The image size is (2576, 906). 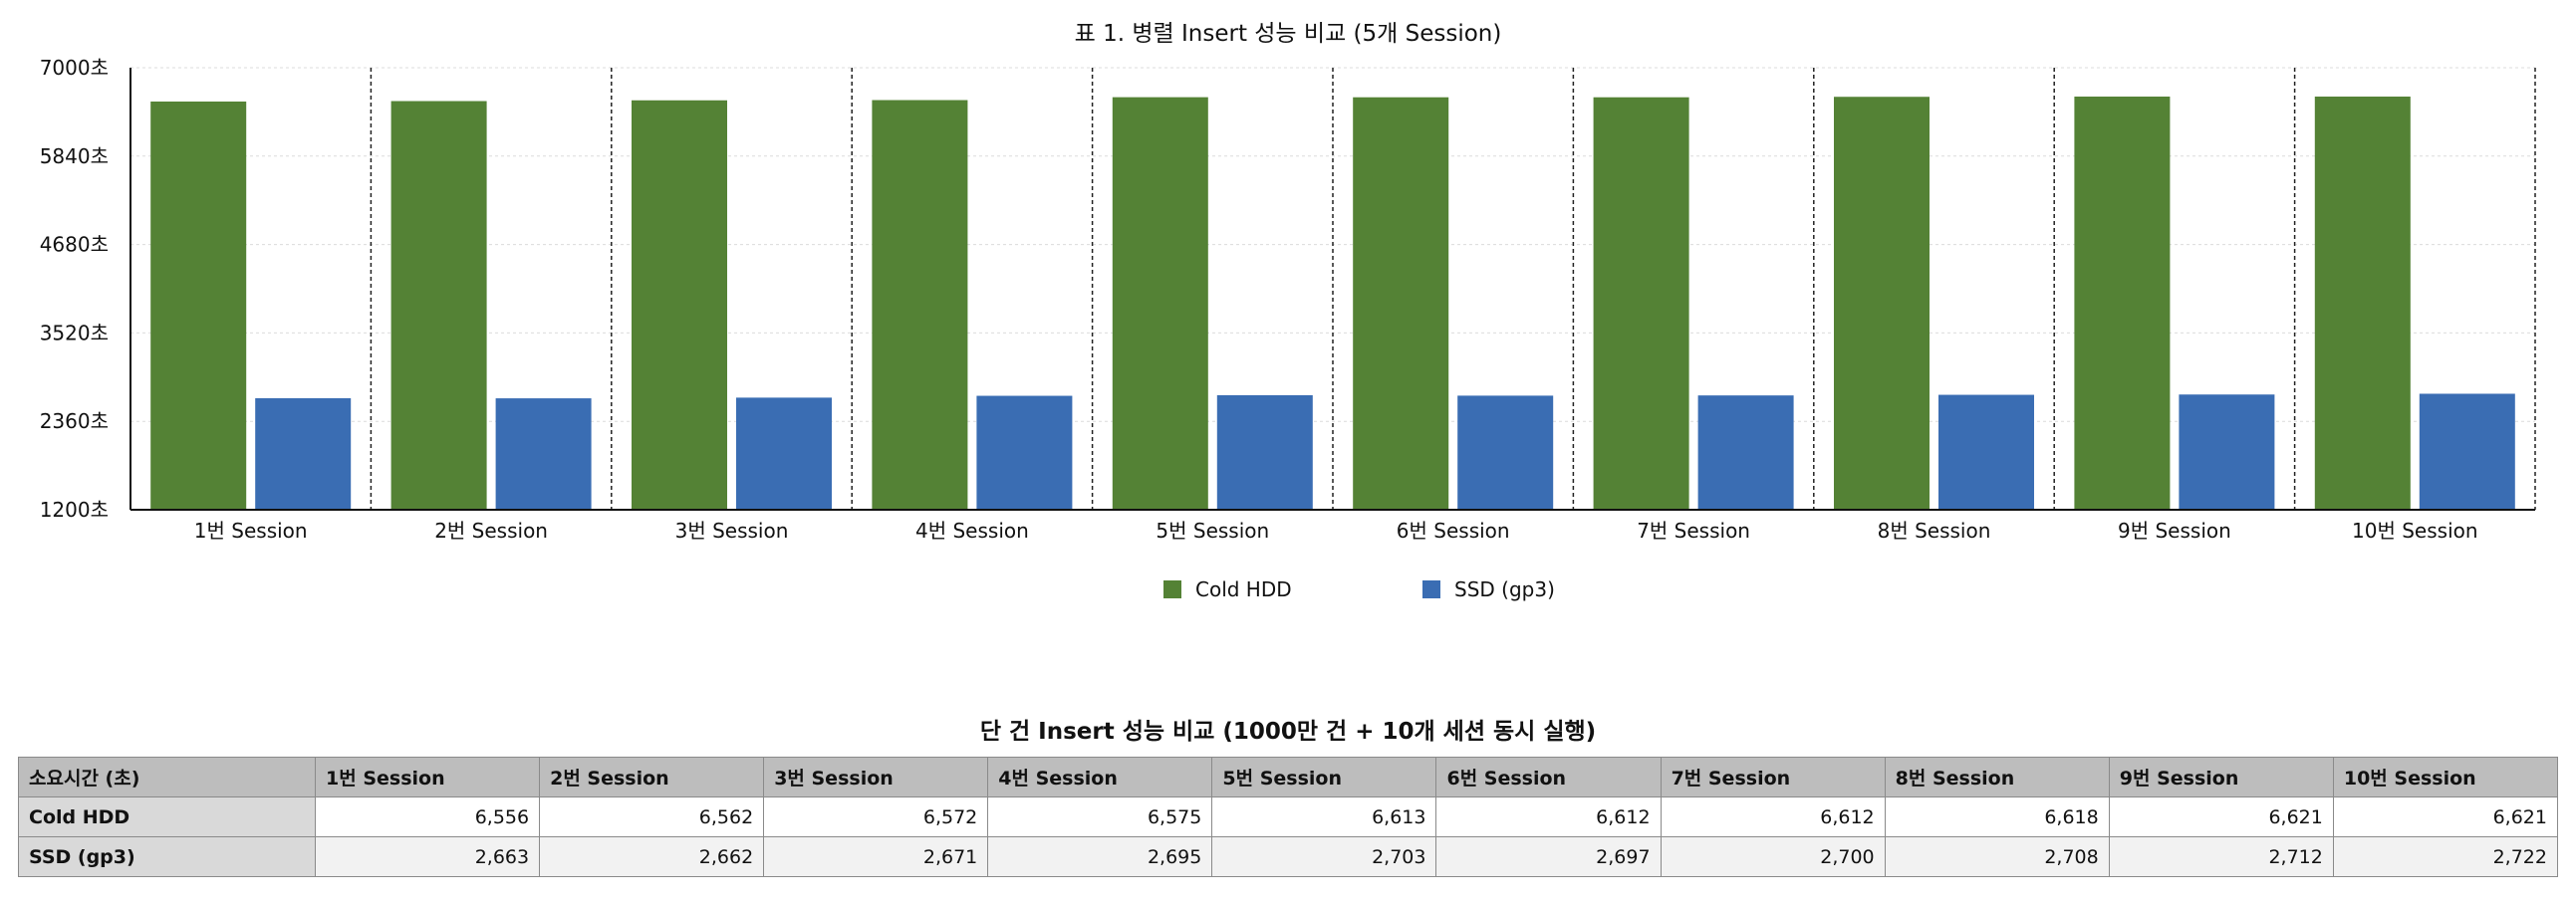 What do you see at coordinates (1453, 531) in the screenshot?
I see `x-tick-label: 6번 Session` at bounding box center [1453, 531].